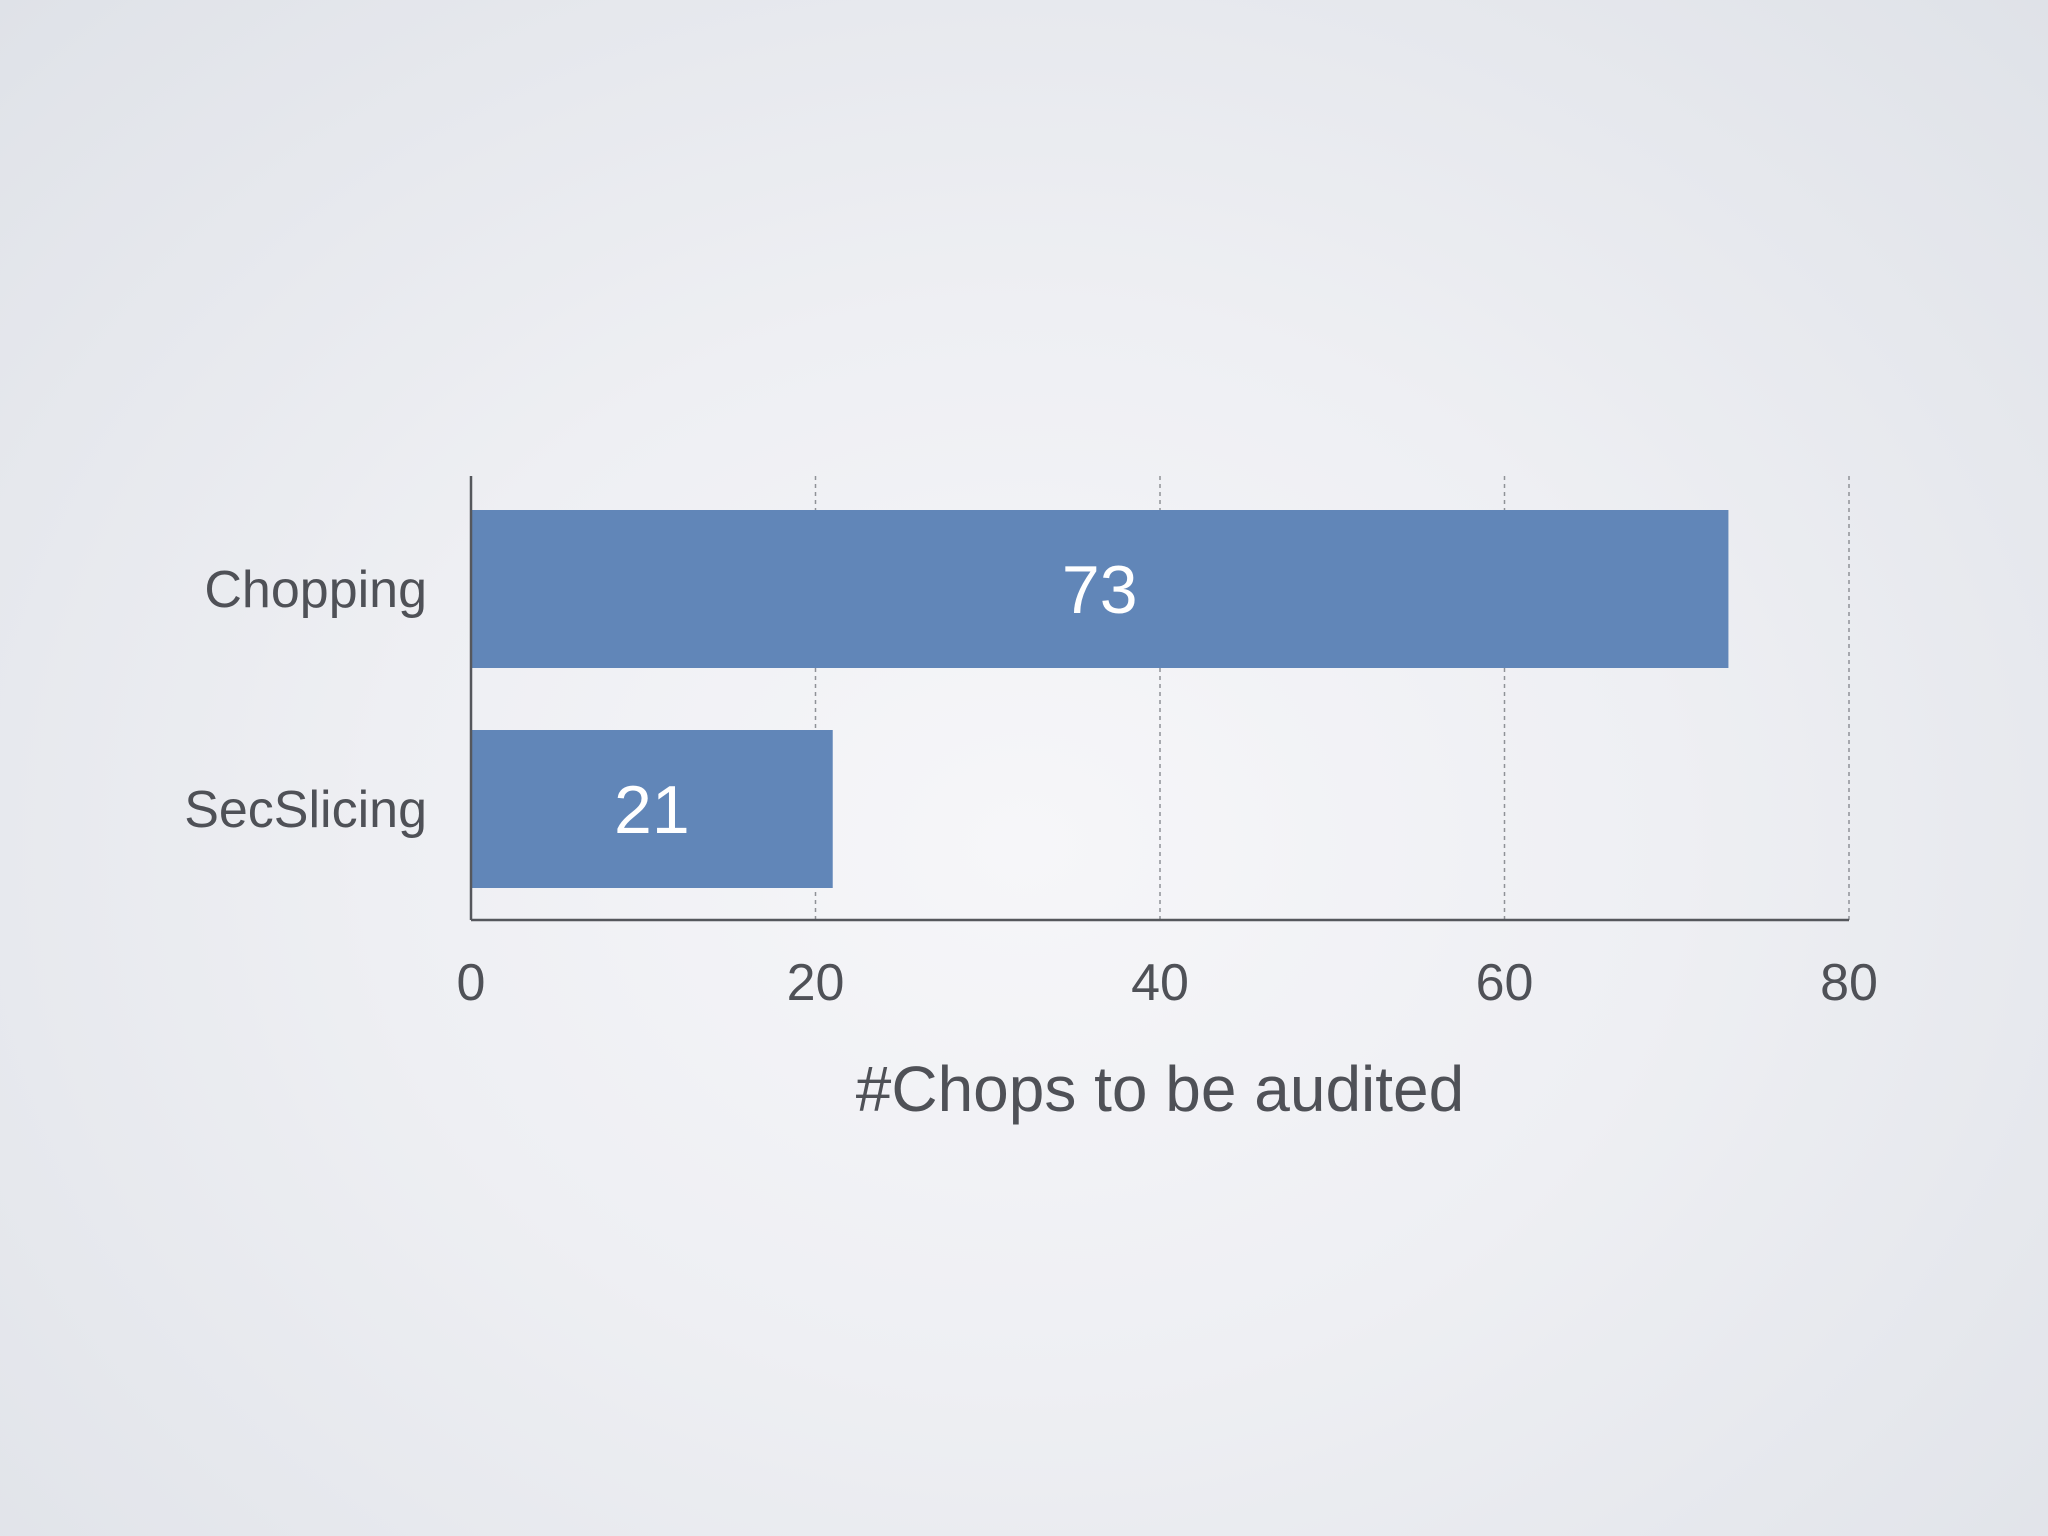 The image size is (2048, 1536). I want to click on data-labels: 73 21, so click(875, 700).